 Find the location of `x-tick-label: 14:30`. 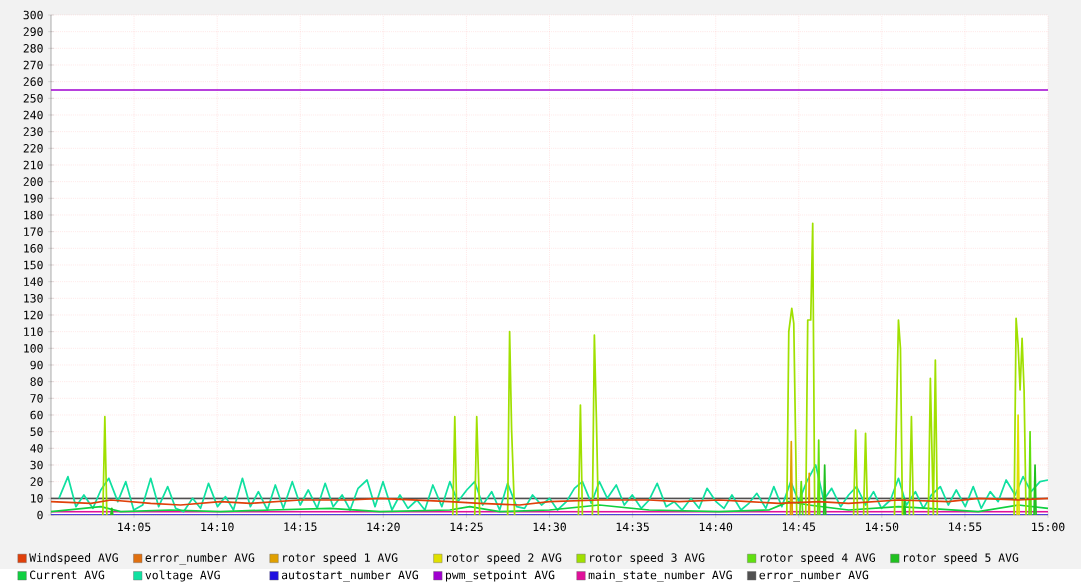

x-tick-label: 14:30 is located at coordinates (549, 526).